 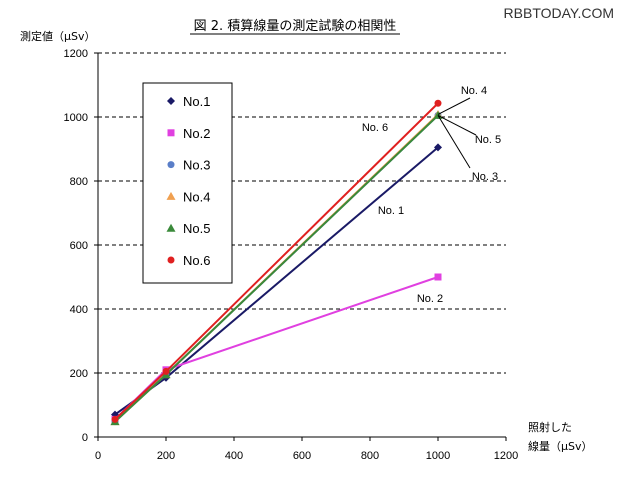 I want to click on chart-title: 図 2. 積算線量の測定試験の相関性, so click(x=295, y=26).